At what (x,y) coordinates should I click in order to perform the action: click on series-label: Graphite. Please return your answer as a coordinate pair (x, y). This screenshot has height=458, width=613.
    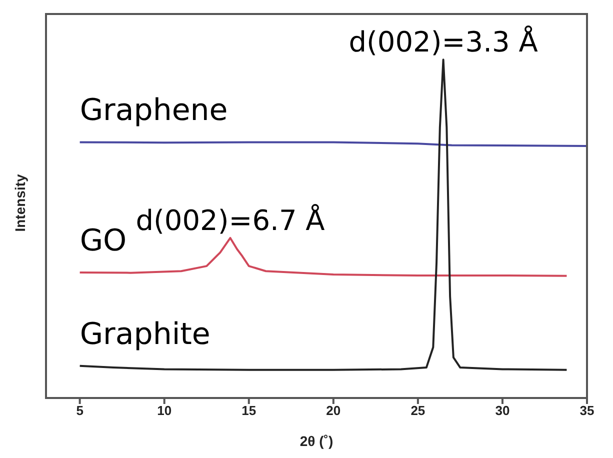
    Looking at the image, I should click on (145, 334).